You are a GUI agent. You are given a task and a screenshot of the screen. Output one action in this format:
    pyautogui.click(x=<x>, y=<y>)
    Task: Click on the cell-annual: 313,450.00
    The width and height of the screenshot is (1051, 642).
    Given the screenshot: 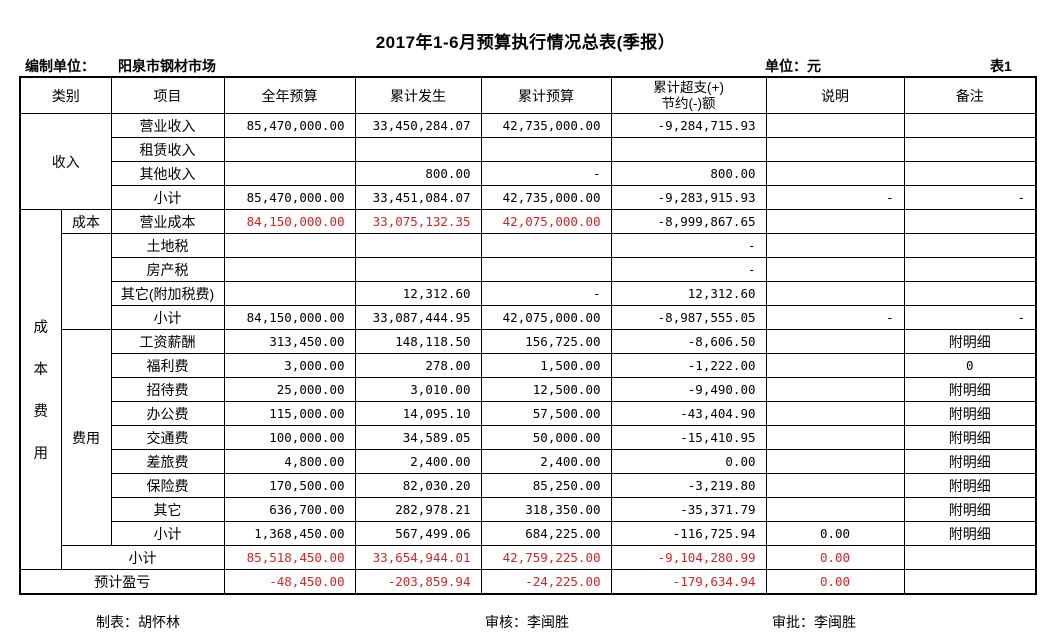 What is the action you would take?
    pyautogui.click(x=289, y=341)
    